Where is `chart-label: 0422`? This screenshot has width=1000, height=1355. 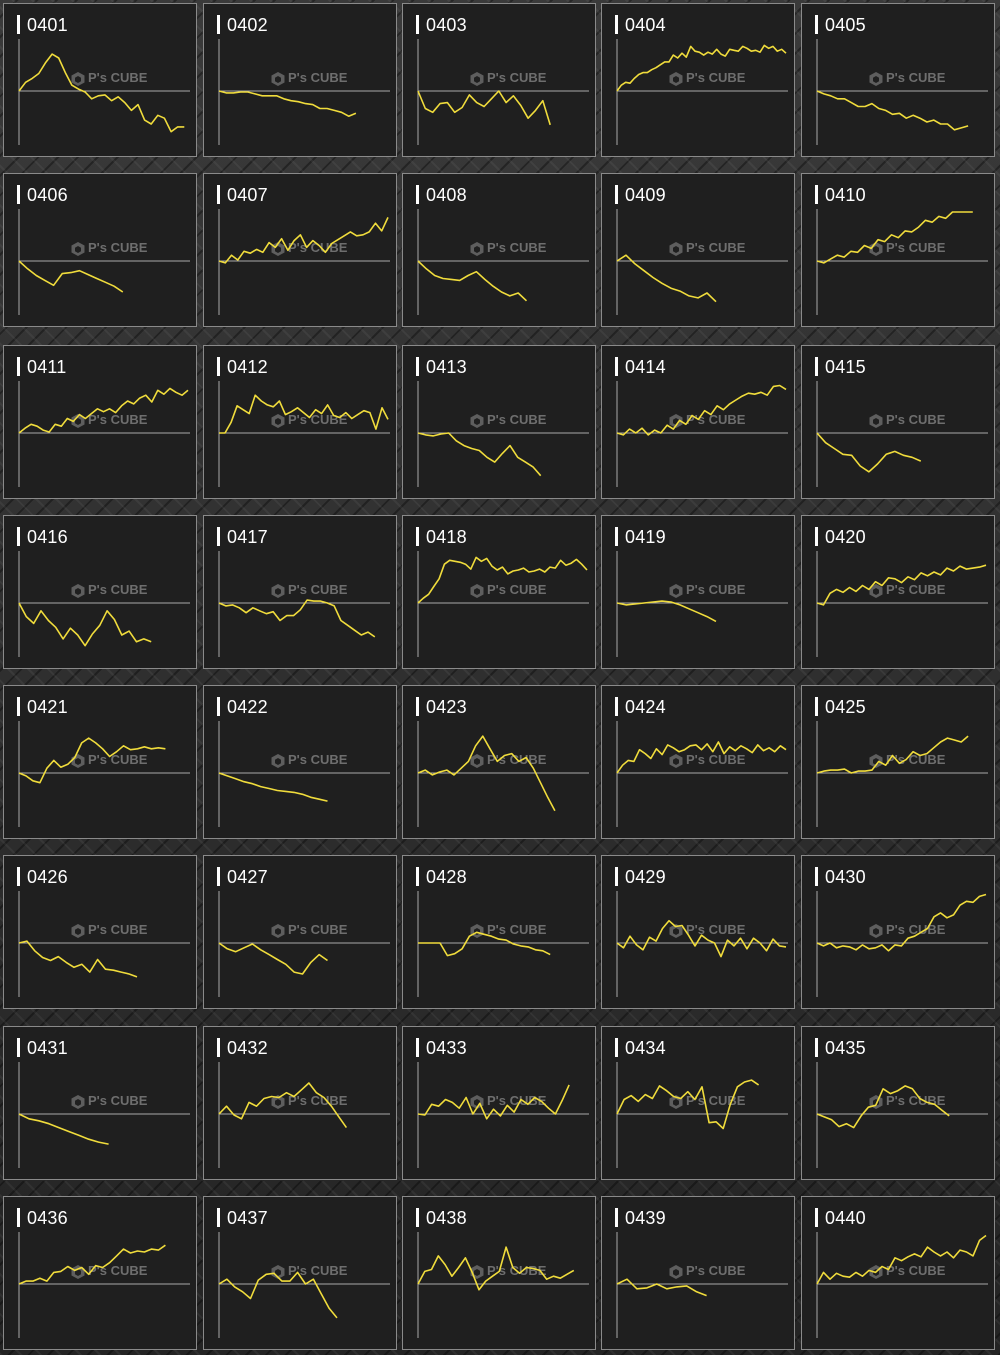
chart-label: 0422 is located at coordinates (247, 707).